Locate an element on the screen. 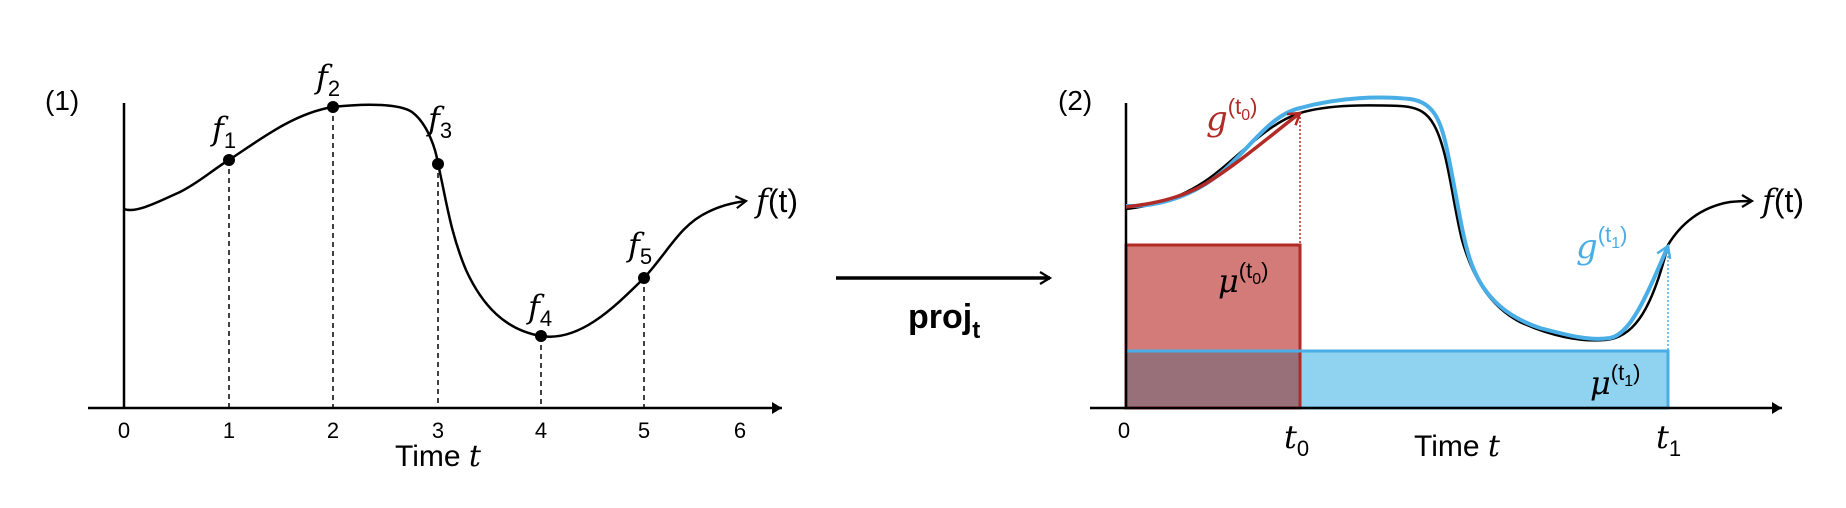 The height and width of the screenshot is (508, 1846). tick-label-0: 0 is located at coordinates (124, 430).